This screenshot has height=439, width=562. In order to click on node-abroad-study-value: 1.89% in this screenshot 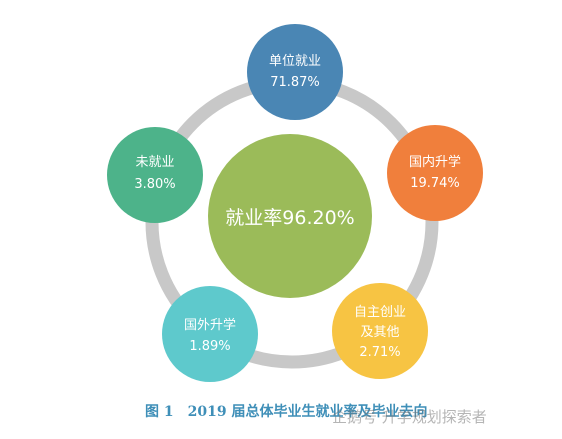, I will do `click(209, 346)`.